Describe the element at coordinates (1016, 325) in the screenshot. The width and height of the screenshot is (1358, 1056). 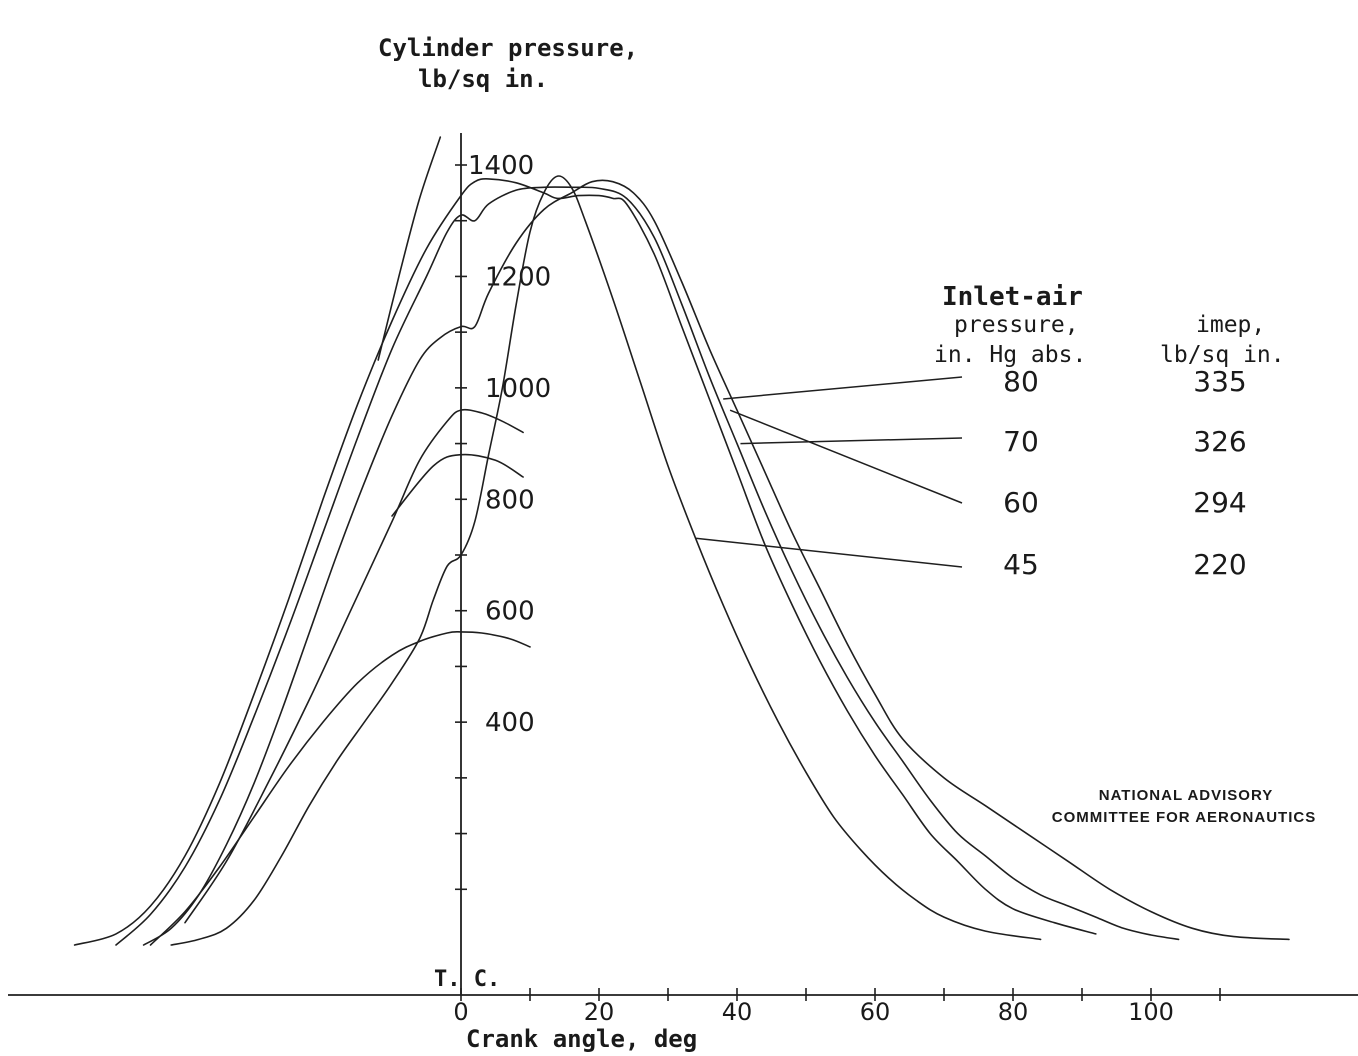
I see `legend-header-inlet-line2: pressure,` at that location.